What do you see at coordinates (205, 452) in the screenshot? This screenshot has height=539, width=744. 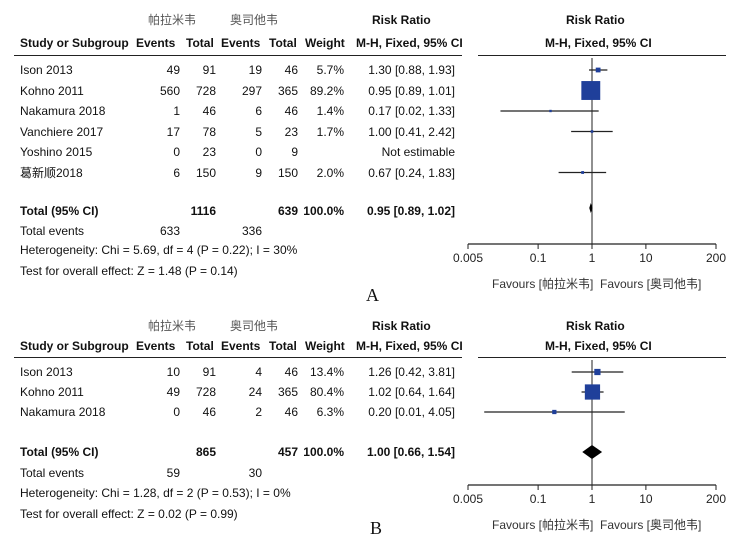 I see `total-n1: 865` at bounding box center [205, 452].